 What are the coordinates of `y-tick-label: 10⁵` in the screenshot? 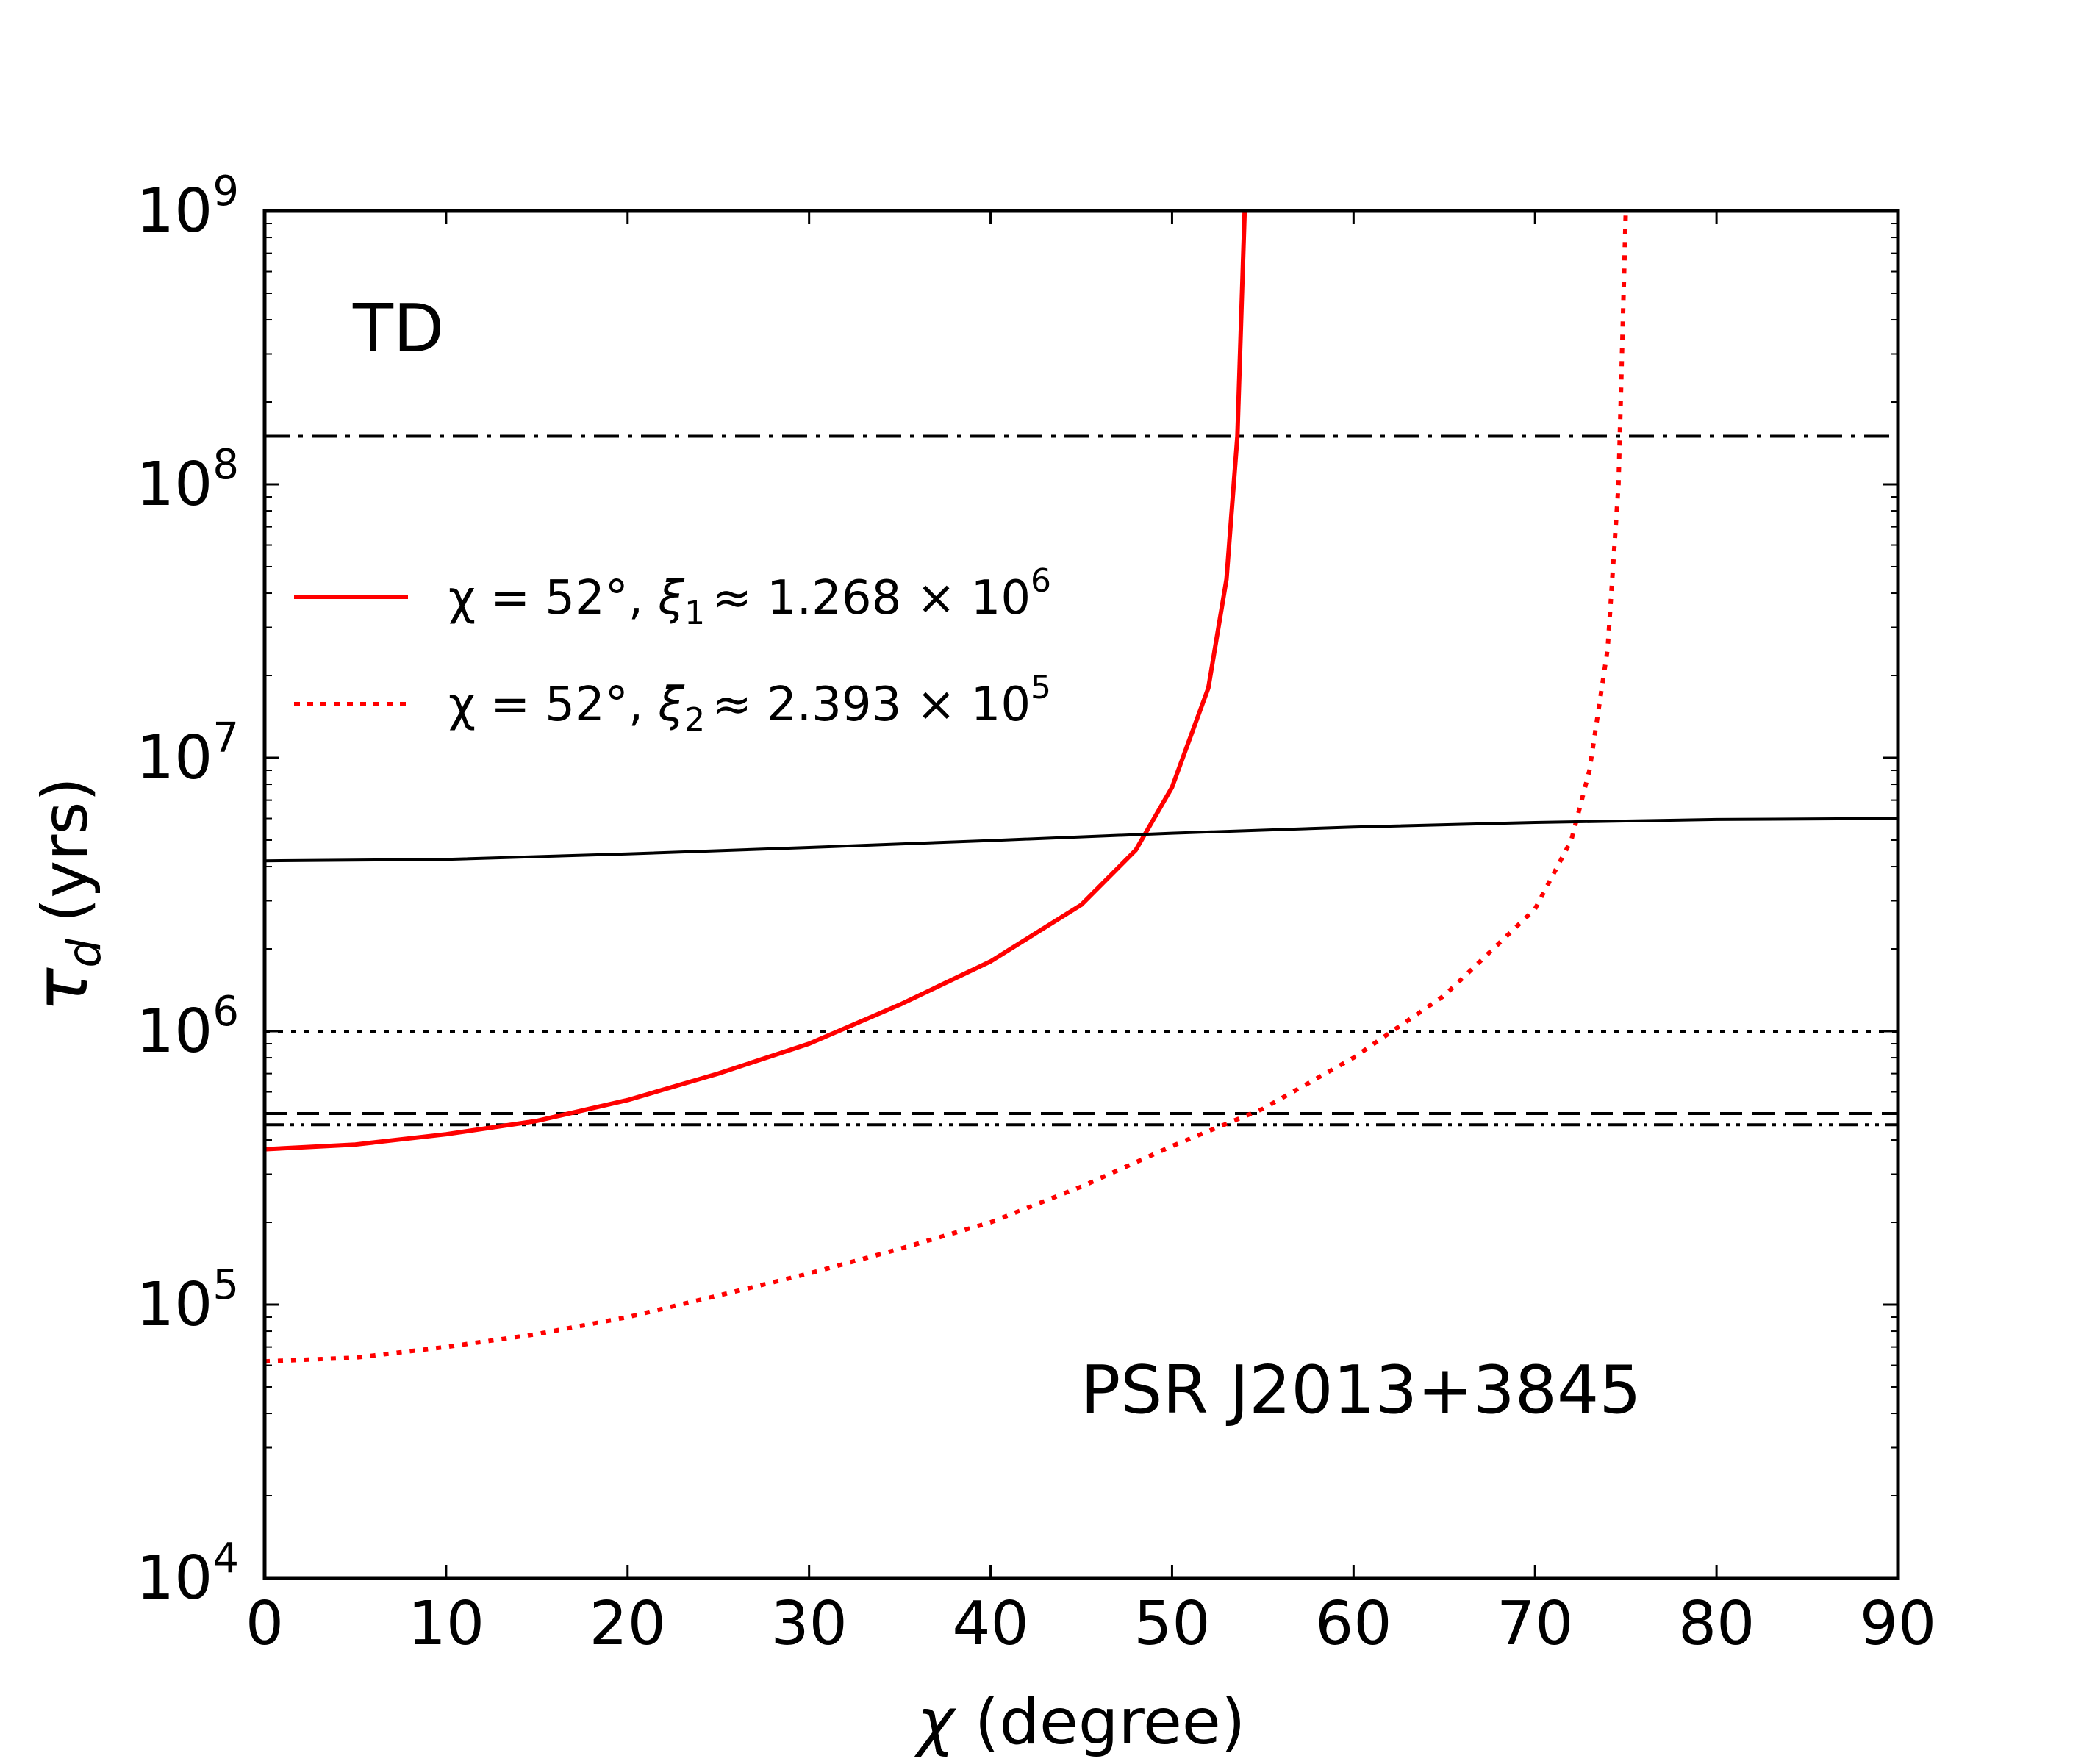 It's located at (187, 1300).